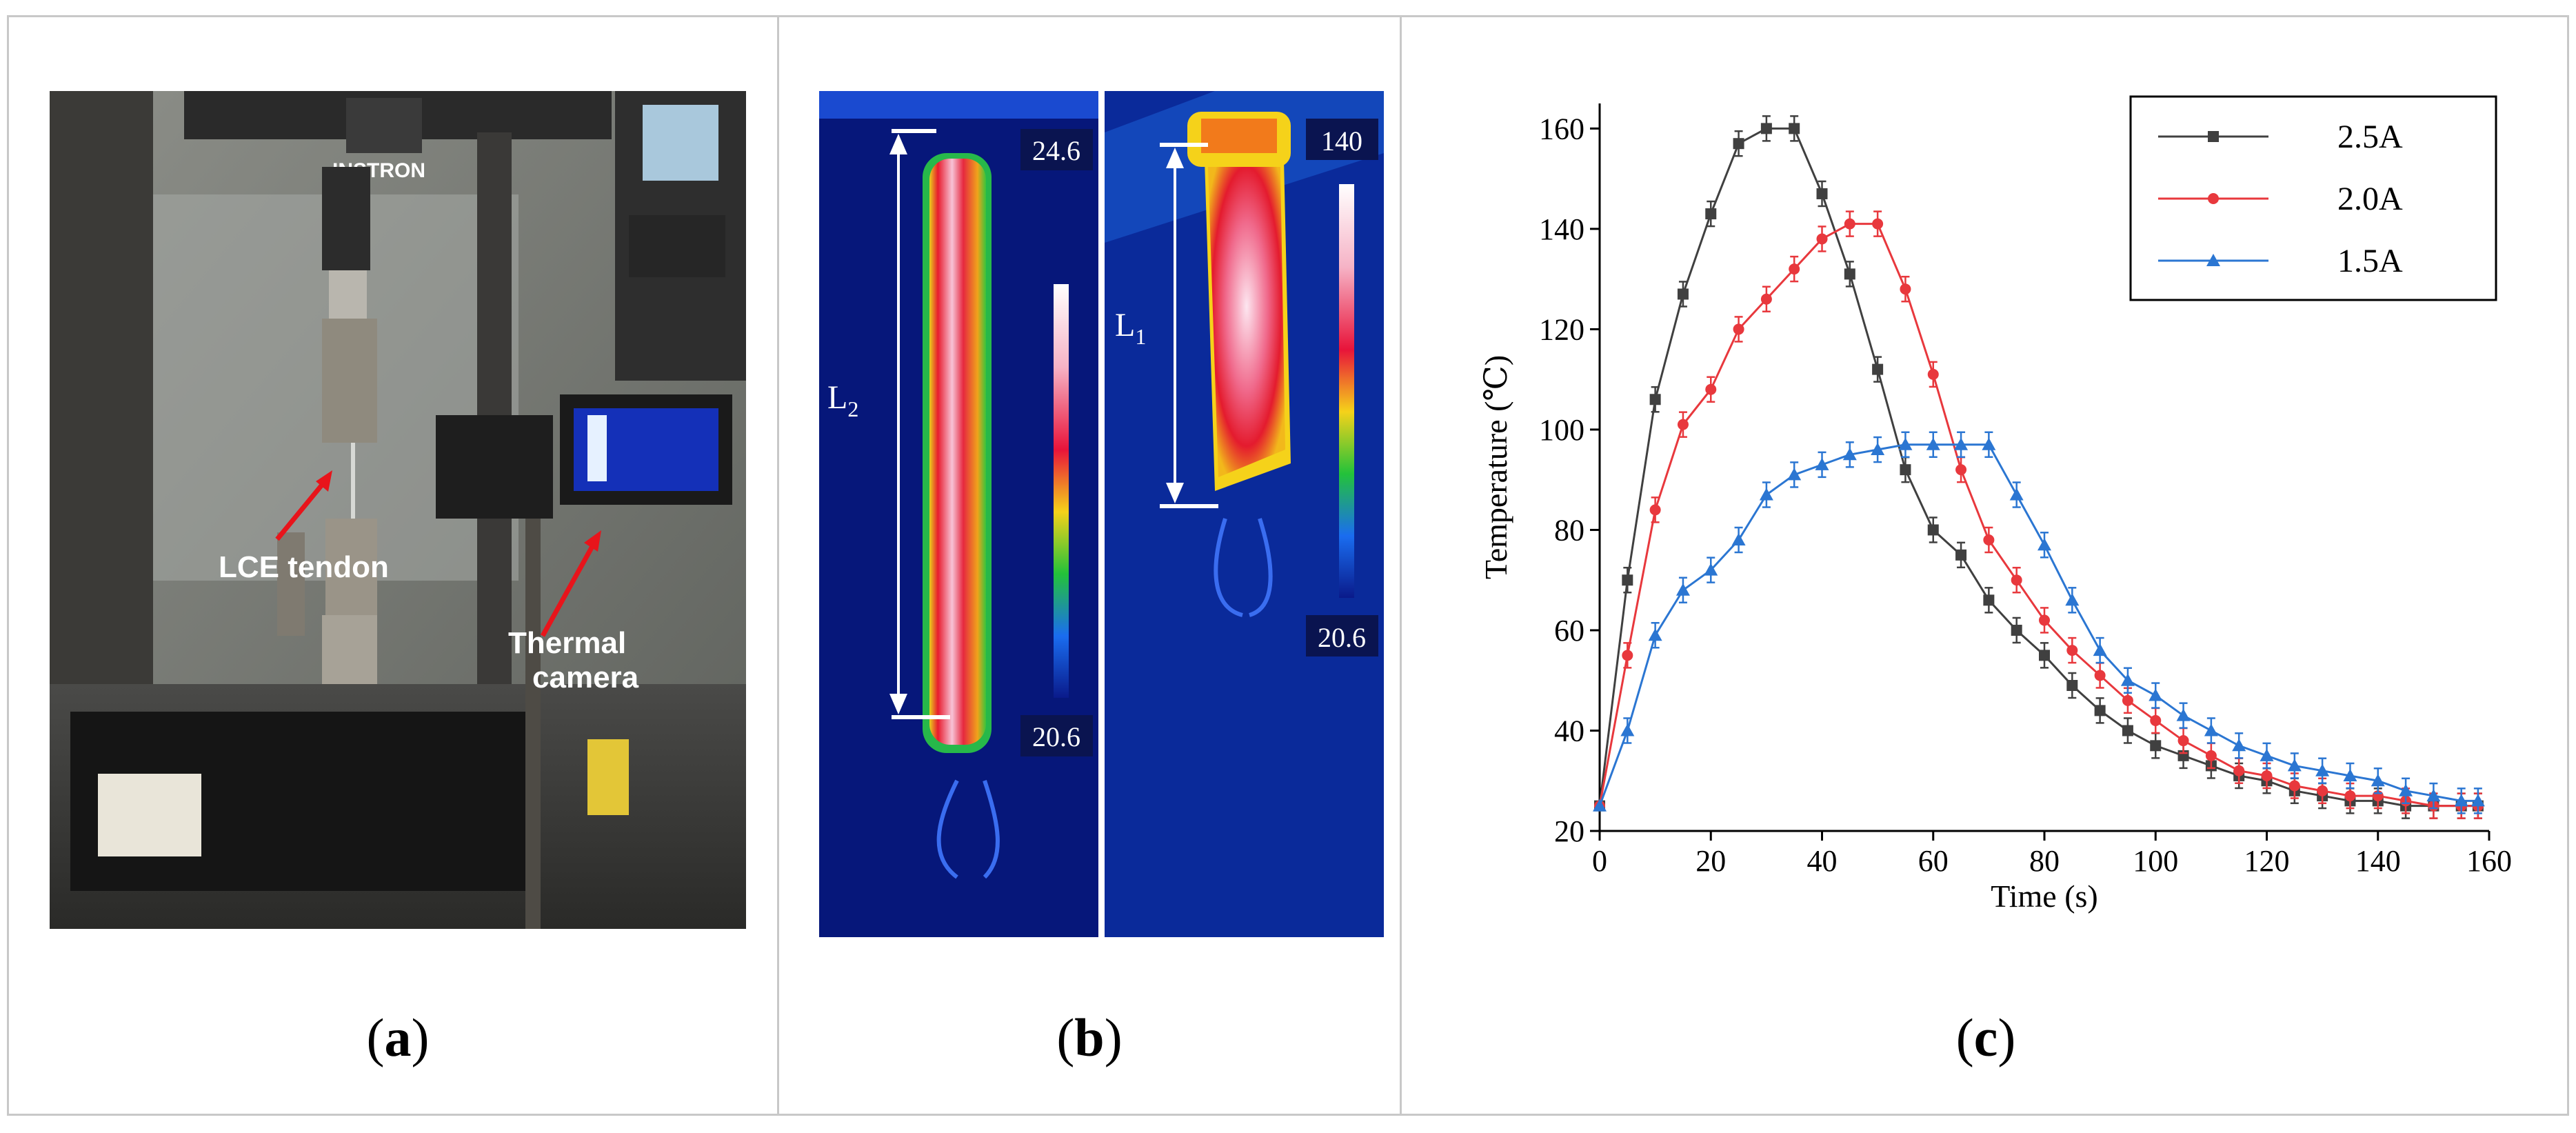  I want to click on x-tick-label: 140, so click(2378, 861).